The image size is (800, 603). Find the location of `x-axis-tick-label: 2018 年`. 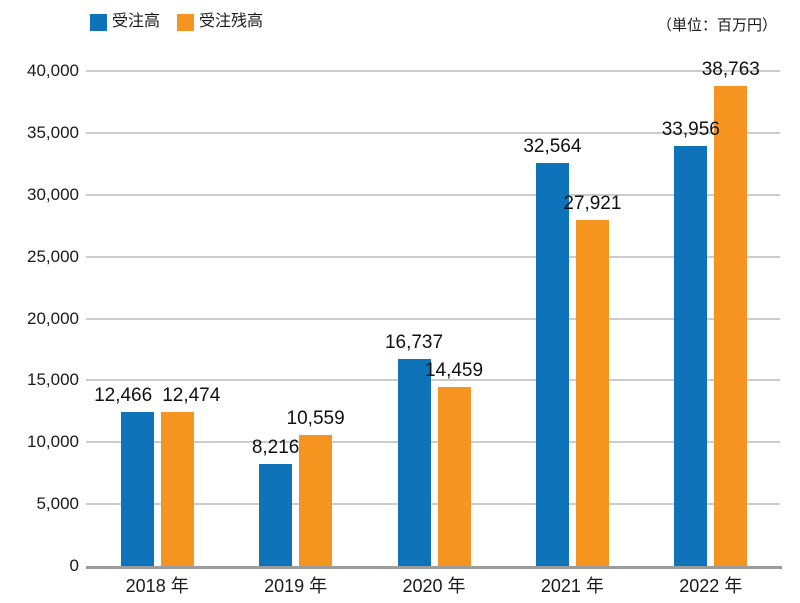

x-axis-tick-label: 2018 年 is located at coordinates (157, 586).